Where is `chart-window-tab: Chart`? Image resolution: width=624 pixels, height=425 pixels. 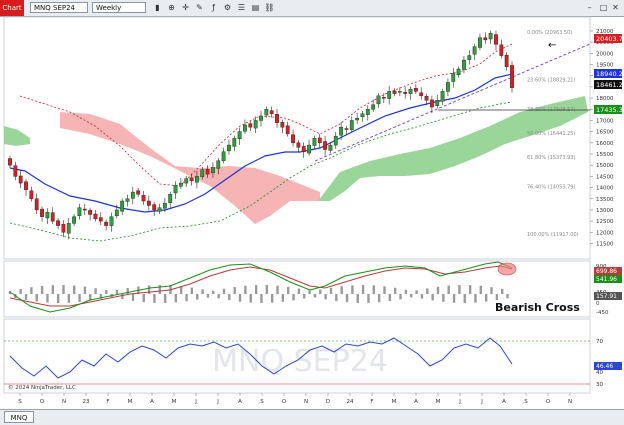
chart-window-tab: Chart is located at coordinates (12, 8).